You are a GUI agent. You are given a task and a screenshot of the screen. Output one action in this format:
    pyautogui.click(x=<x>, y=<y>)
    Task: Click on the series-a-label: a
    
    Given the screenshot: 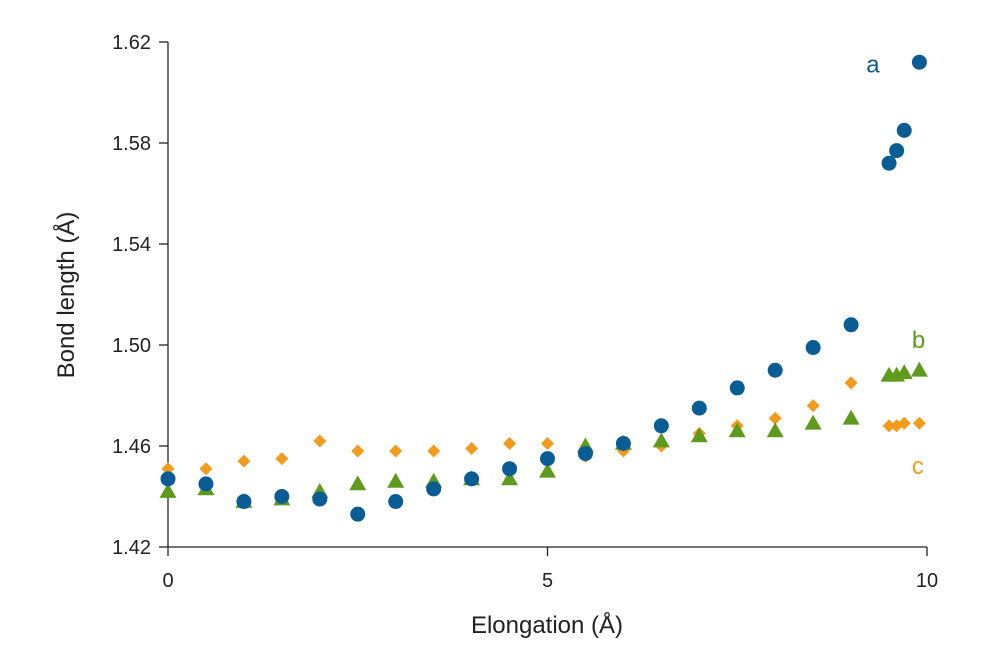 What is the action you would take?
    pyautogui.click(x=873, y=65)
    